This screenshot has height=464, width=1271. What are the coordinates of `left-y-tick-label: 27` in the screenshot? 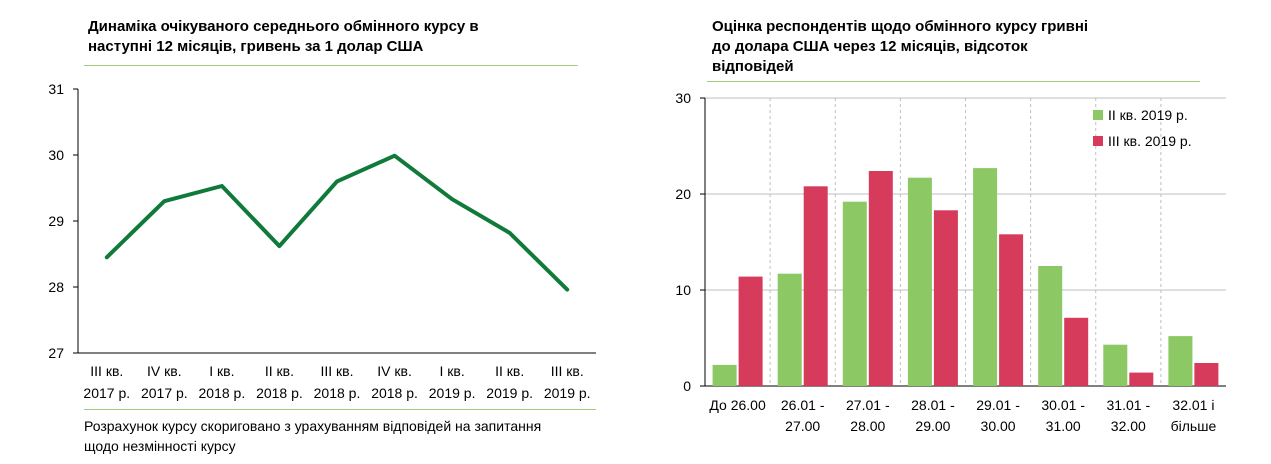 It's located at (56, 353).